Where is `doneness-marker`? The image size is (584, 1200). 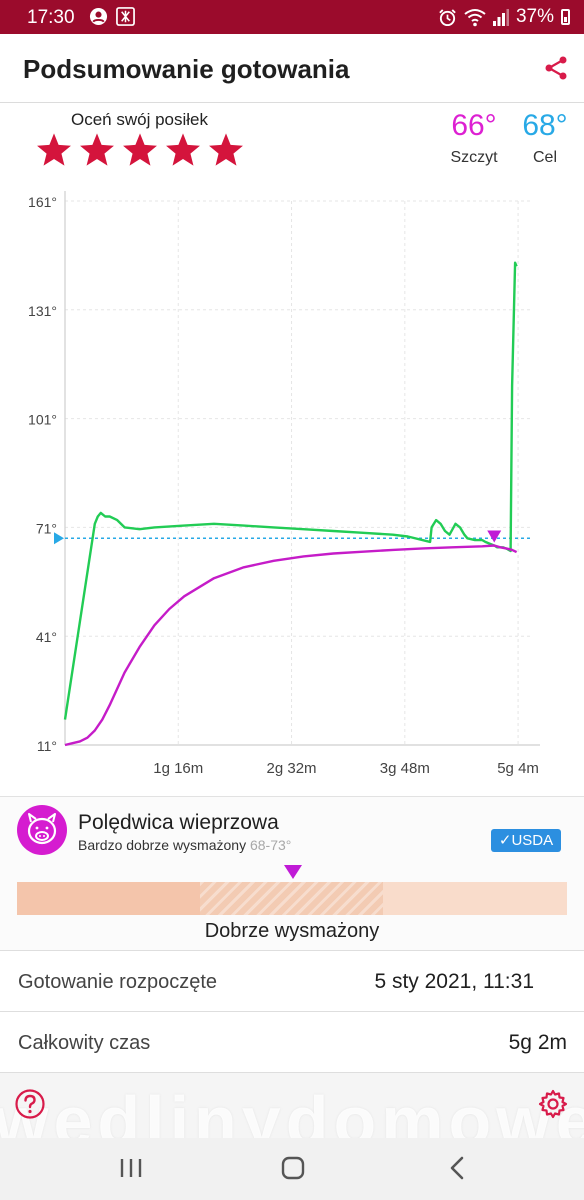
doneness-marker is located at coordinates (293, 872).